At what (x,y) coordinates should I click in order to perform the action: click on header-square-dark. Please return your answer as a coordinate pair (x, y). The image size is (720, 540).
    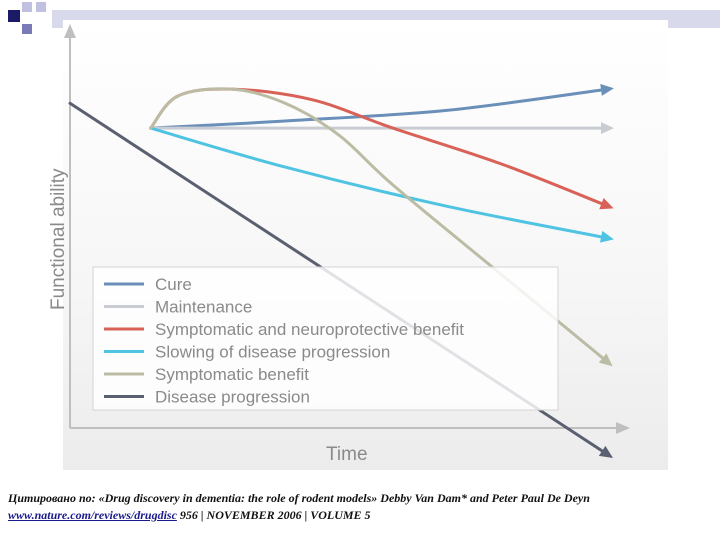
    Looking at the image, I should click on (14, 16).